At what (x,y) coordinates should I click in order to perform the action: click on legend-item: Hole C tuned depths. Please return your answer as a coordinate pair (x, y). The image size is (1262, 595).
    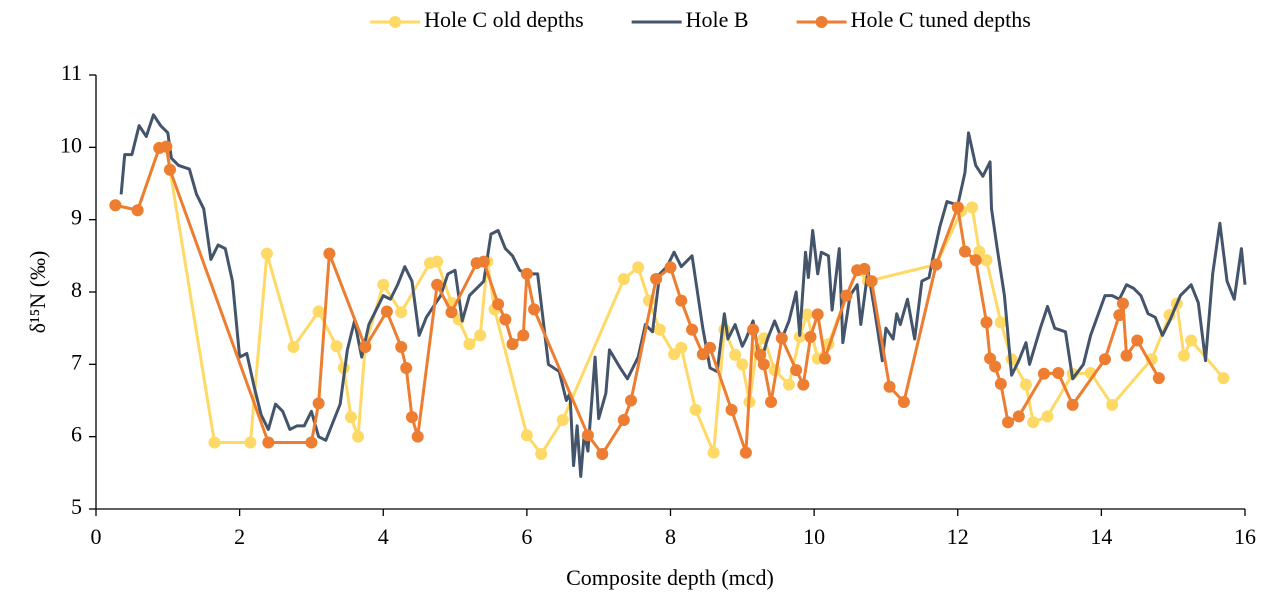
    Looking at the image, I should click on (913, 19).